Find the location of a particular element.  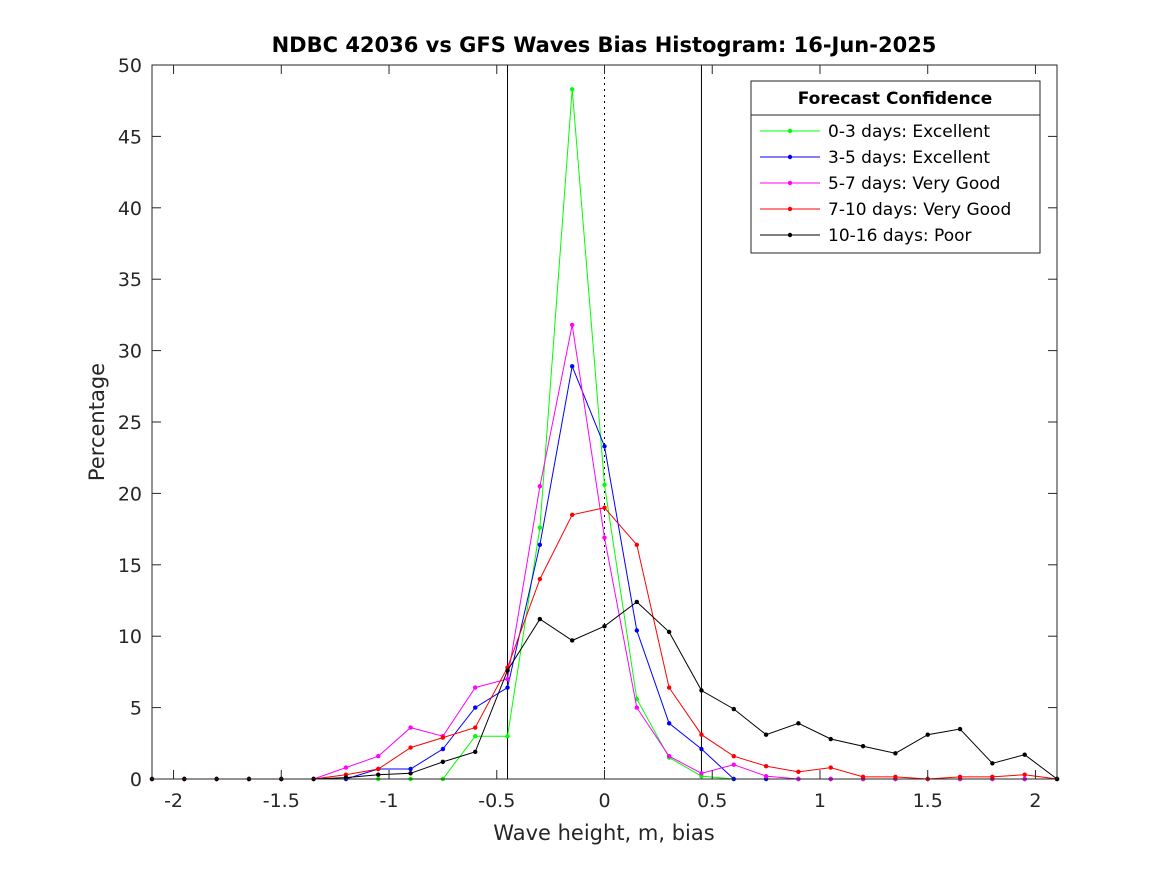

legend-item-4: 10-16 days: Poor is located at coordinates (866, 236).